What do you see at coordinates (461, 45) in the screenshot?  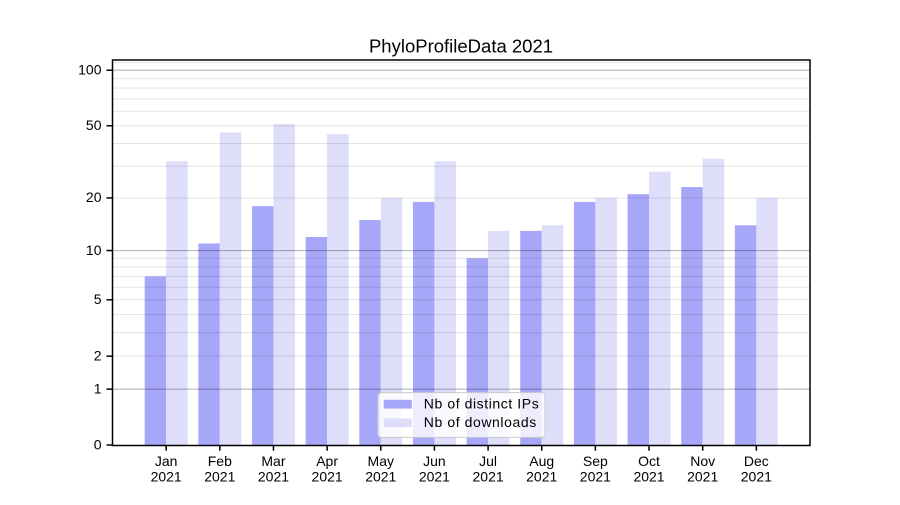 I see `svg-text: PhyloProfileData 2021` at bounding box center [461, 45].